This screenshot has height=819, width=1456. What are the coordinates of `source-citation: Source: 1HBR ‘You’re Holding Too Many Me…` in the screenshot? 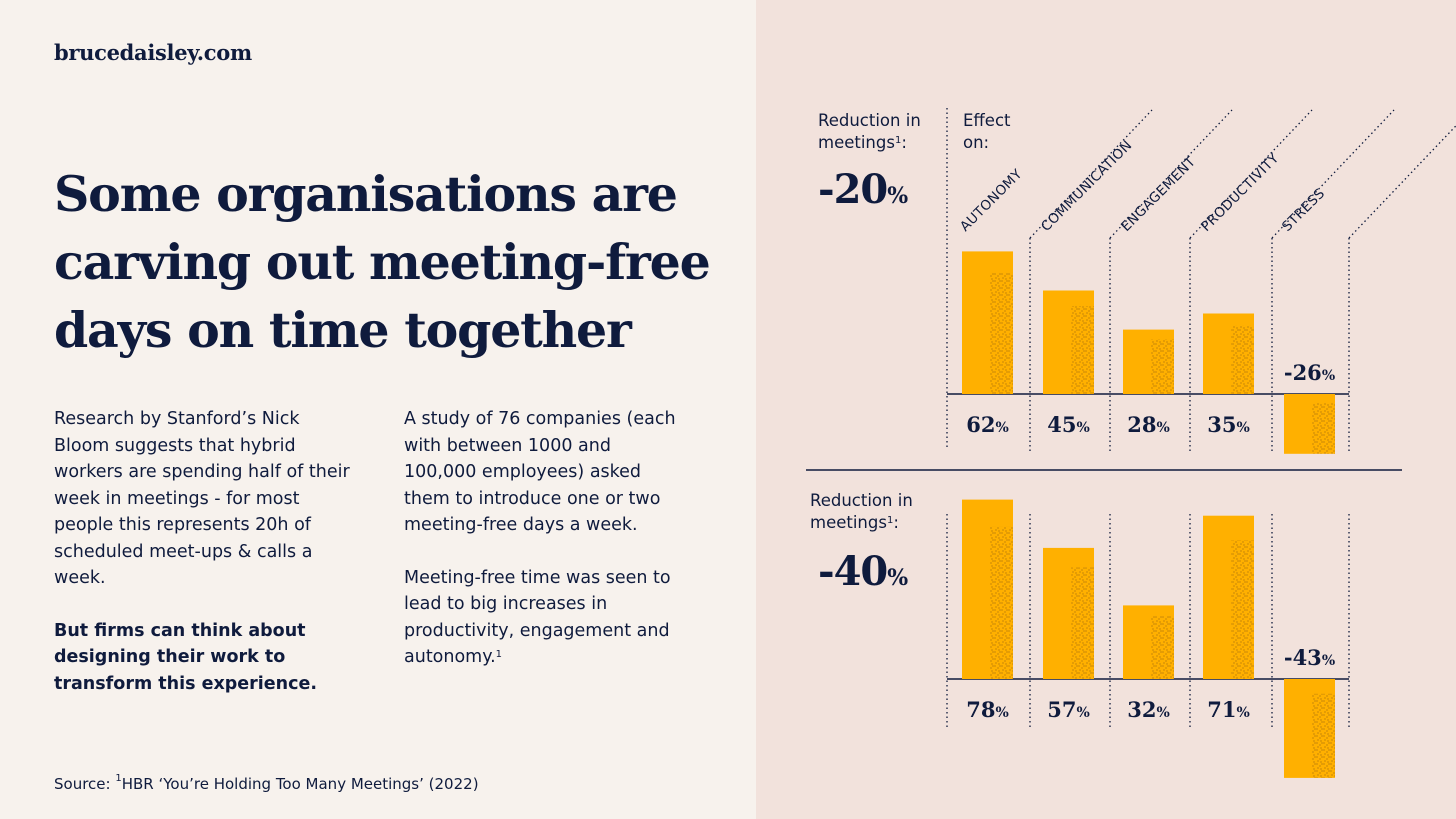 It's located at (266, 783).